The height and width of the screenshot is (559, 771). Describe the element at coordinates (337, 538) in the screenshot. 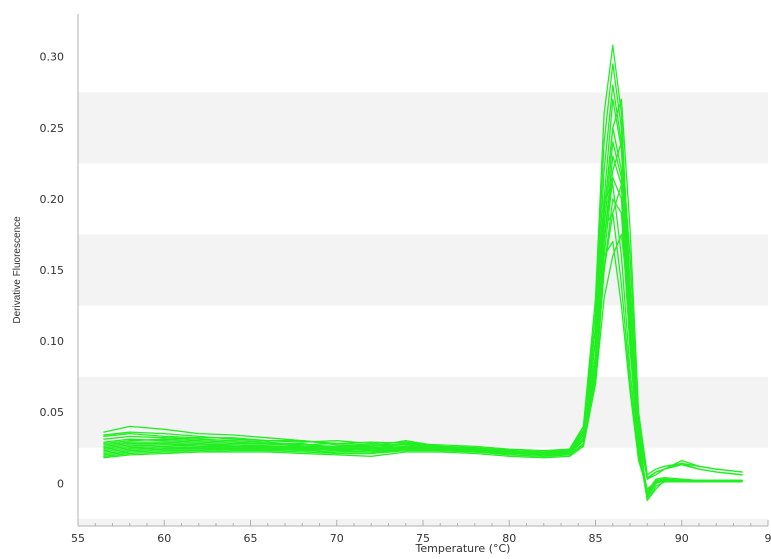

I see `x-tick-label: 70` at that location.